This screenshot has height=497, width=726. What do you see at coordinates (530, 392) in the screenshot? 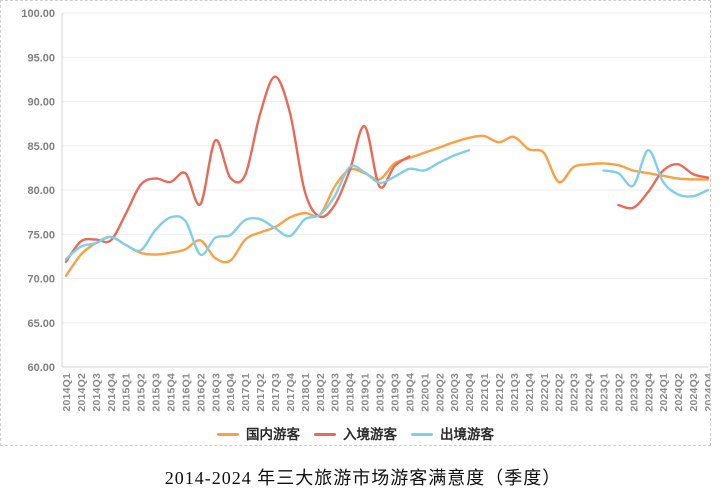
I see `x-axis-tick-label: 2021Q4` at bounding box center [530, 392].